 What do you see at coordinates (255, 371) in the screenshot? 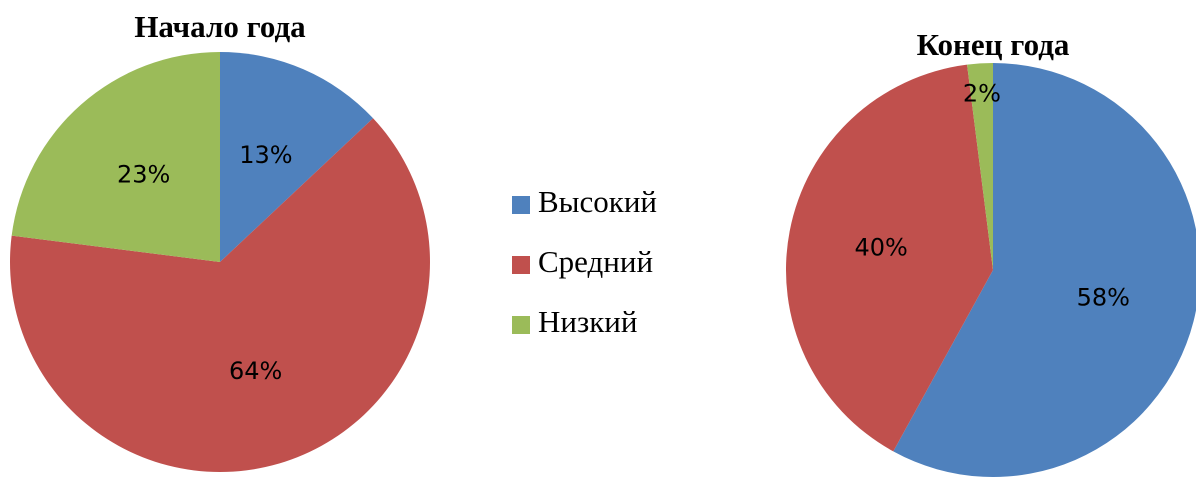
I see `data-label: 64%` at bounding box center [255, 371].